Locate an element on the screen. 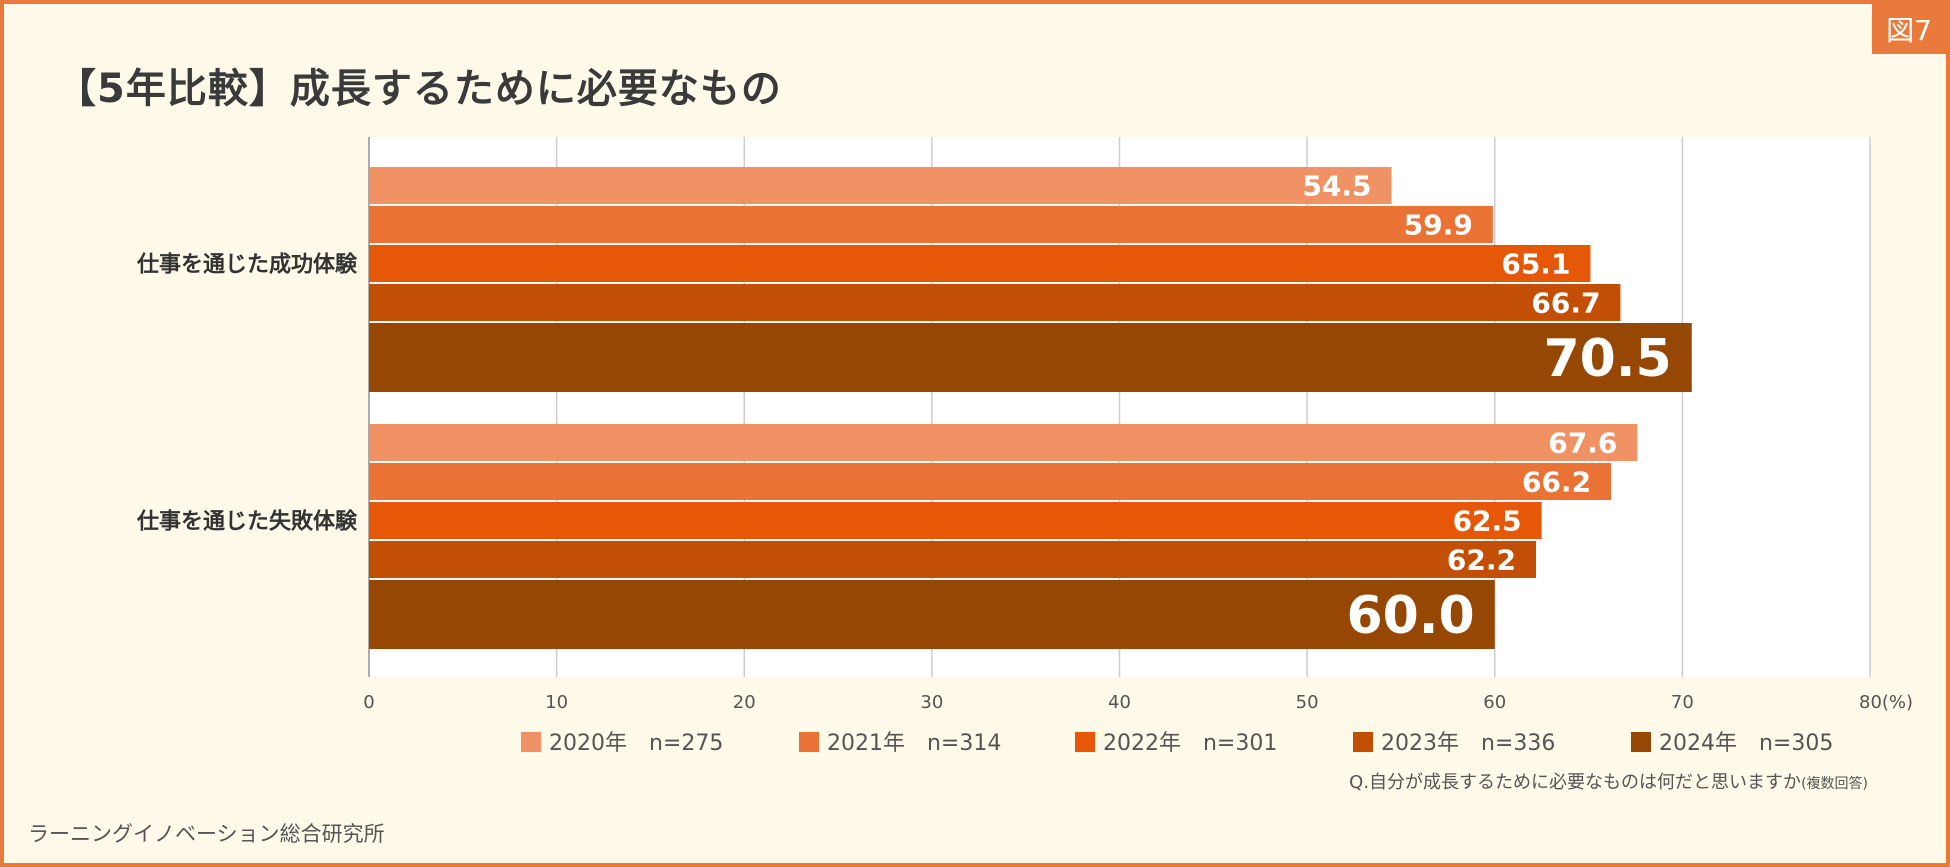 Image resolution: width=1950 pixels, height=867 pixels. bar-value-label: 66.2 is located at coordinates (1556, 482).